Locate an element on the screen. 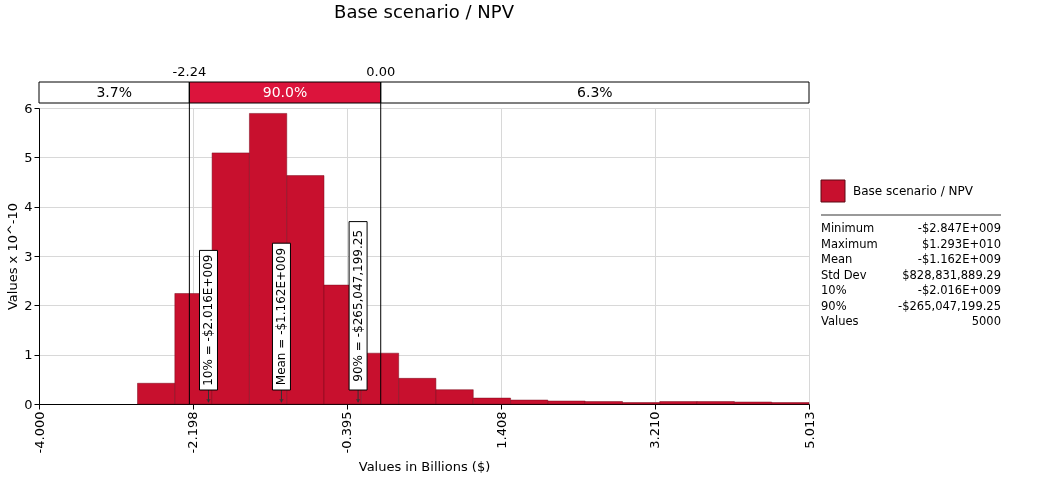  x-tick-label: -0.395 is located at coordinates (347, 432).